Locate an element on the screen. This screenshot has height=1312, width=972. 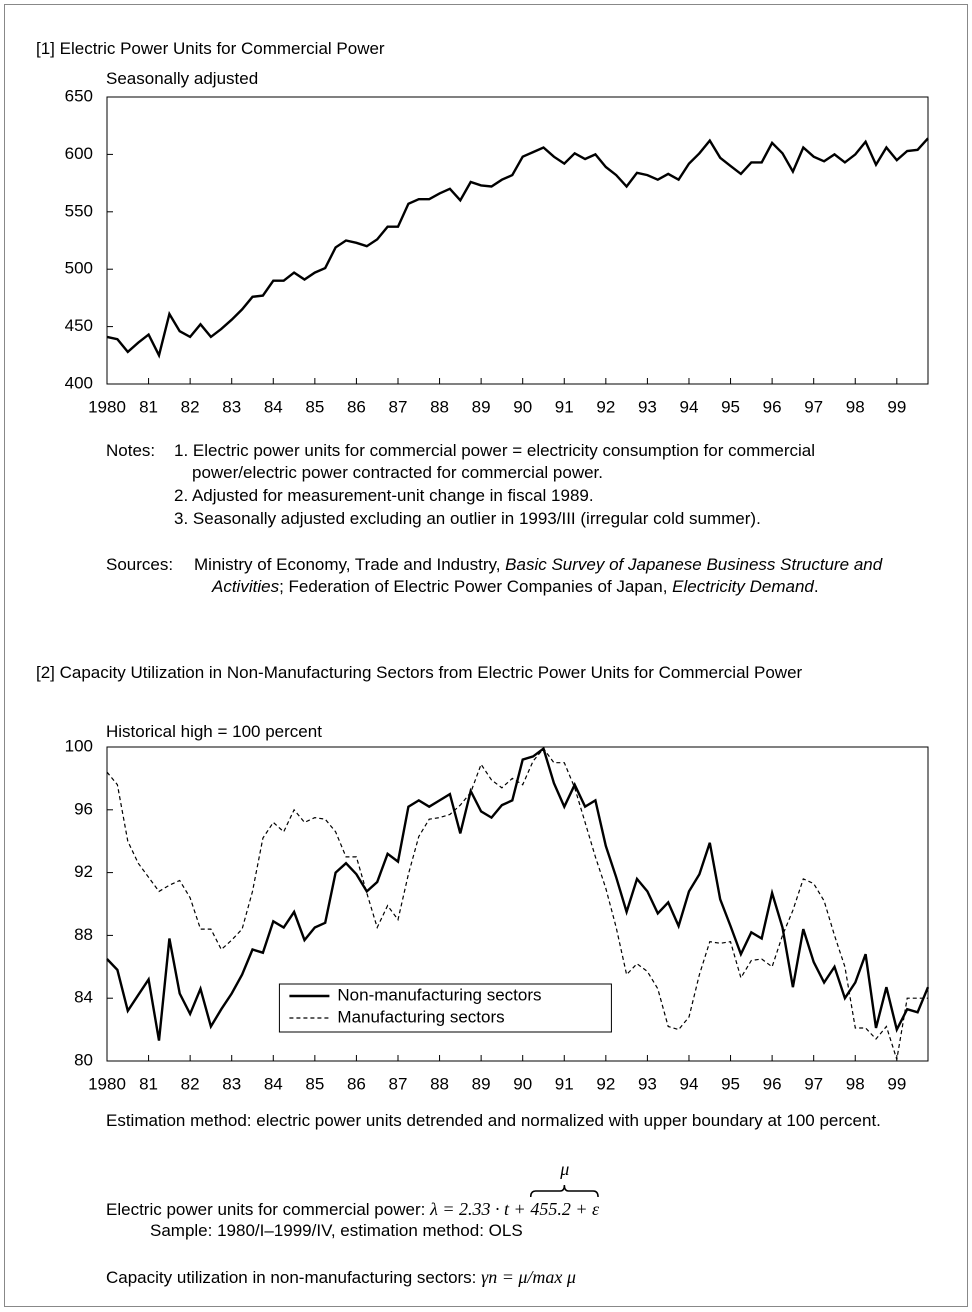
y-tick-label: 84 is located at coordinates (83, 997).